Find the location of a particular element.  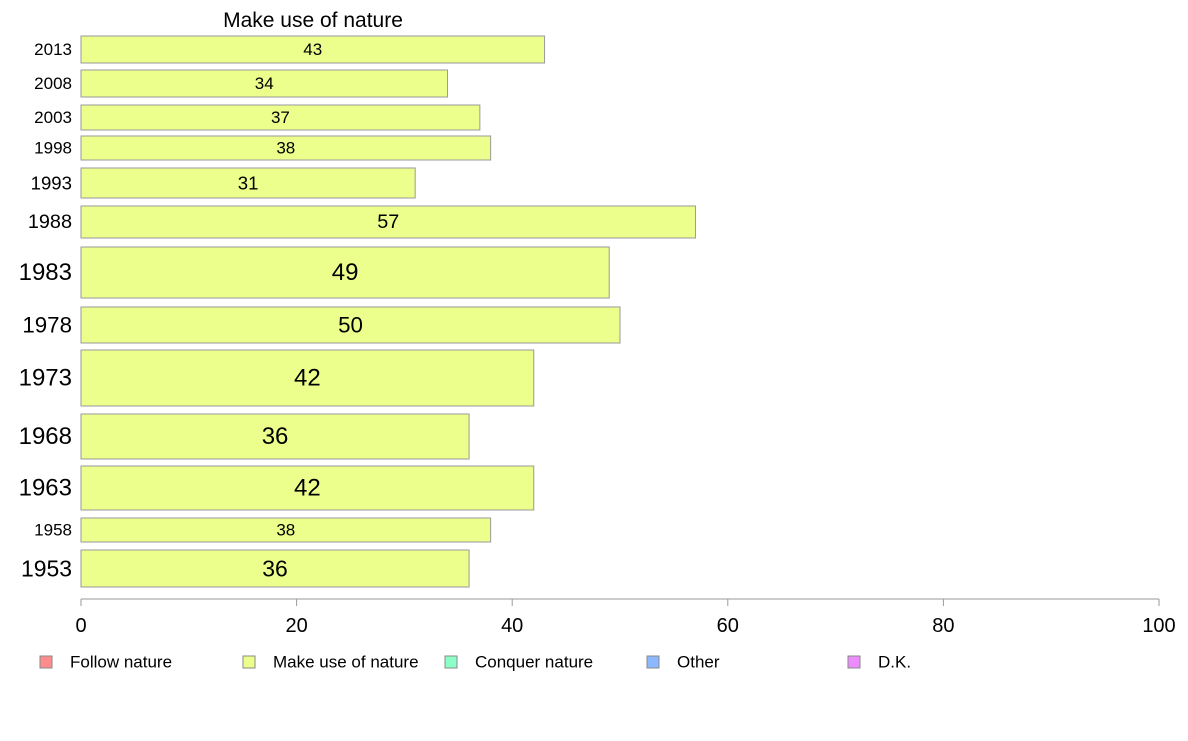

category-label: 1988 is located at coordinates (50, 222).